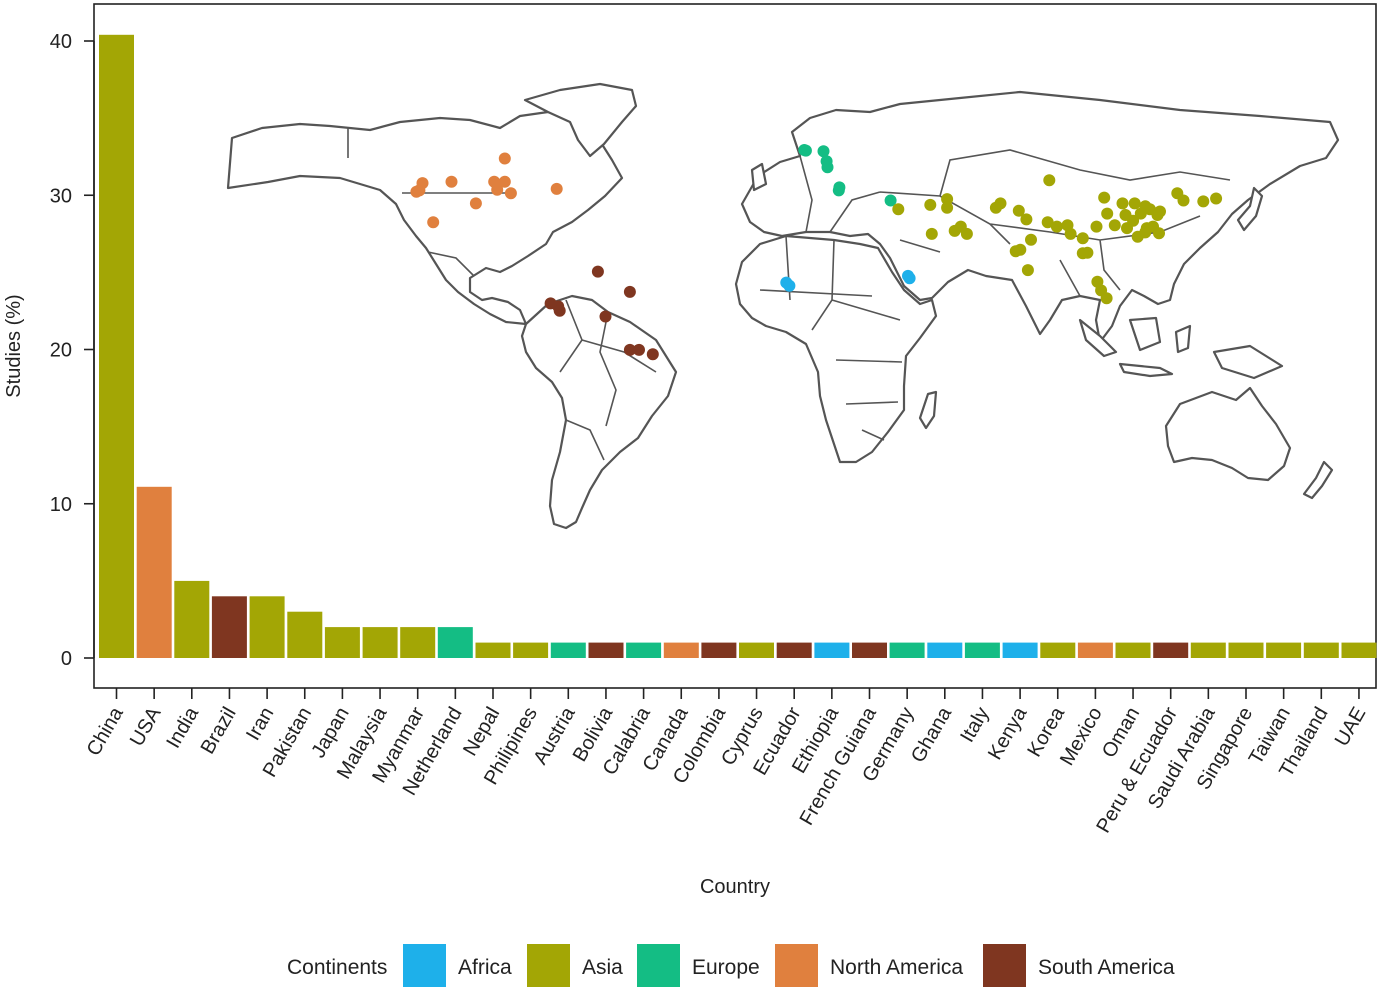  I want to click on bar-calabria, so click(644, 650).